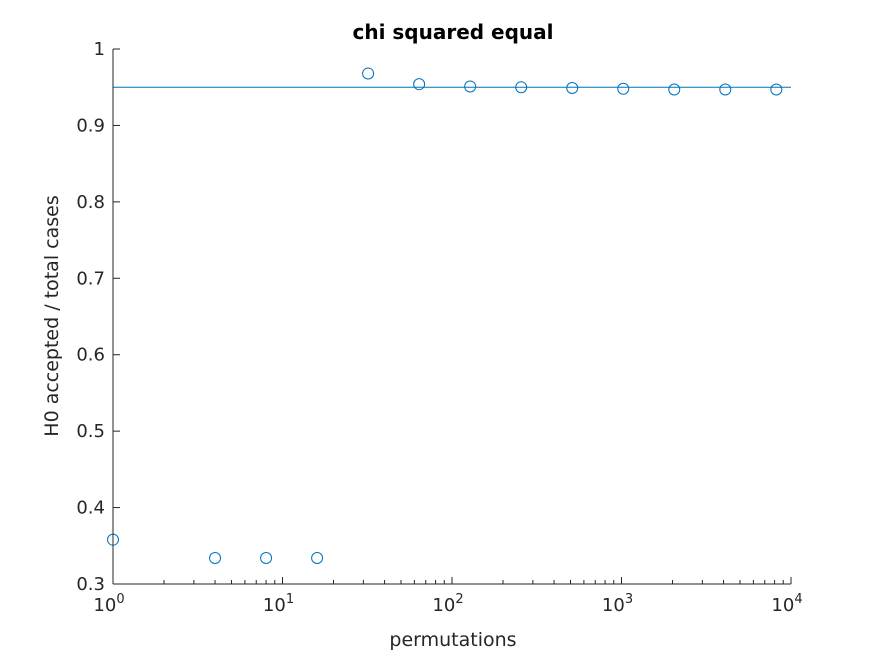  I want to click on y-tick-label: 0.7, so click(90, 278).